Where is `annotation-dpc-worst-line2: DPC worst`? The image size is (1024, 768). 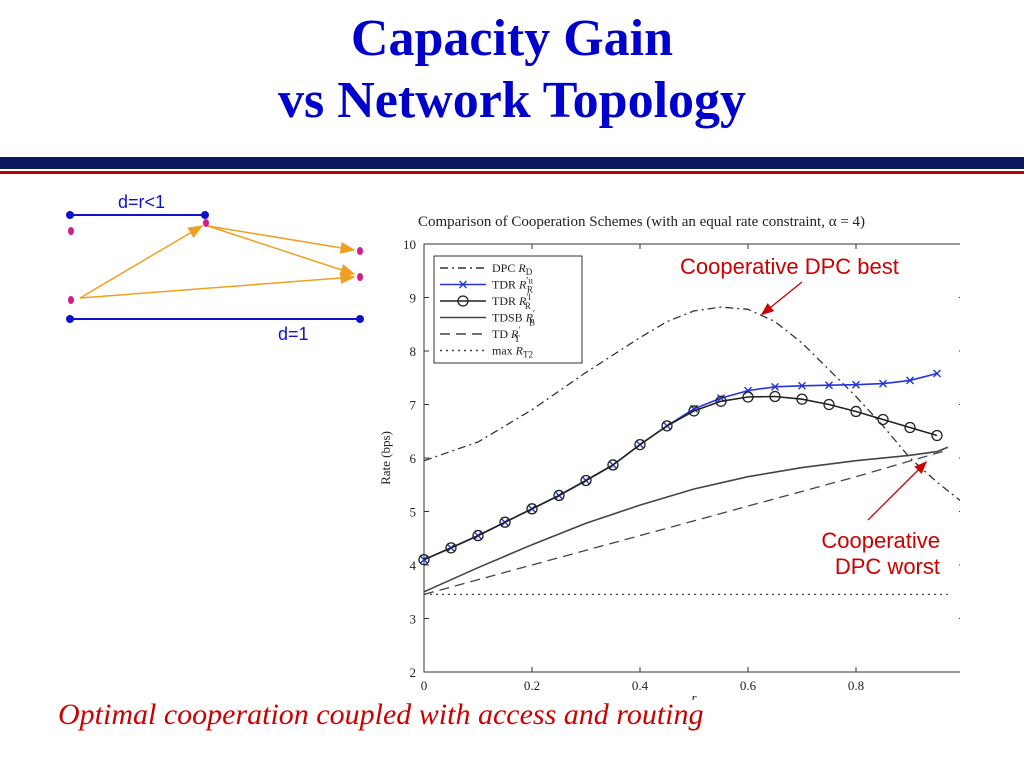 annotation-dpc-worst-line2: DPC worst is located at coordinates (887, 566).